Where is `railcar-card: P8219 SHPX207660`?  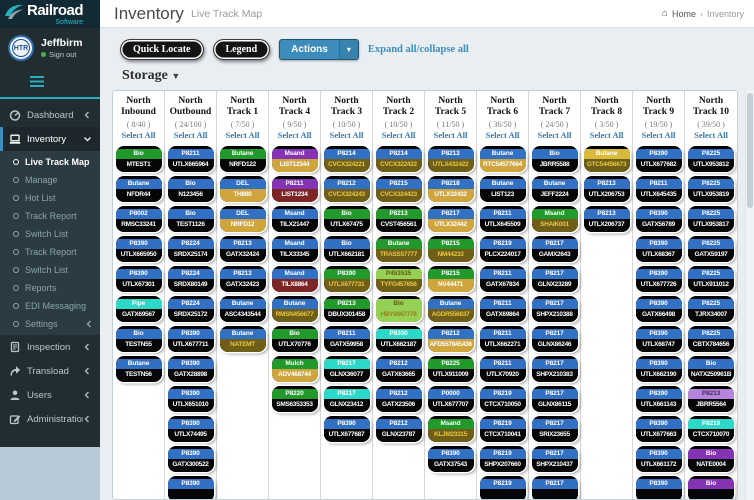 railcar-card: P8219 SHPX207660 is located at coordinates (502, 459).